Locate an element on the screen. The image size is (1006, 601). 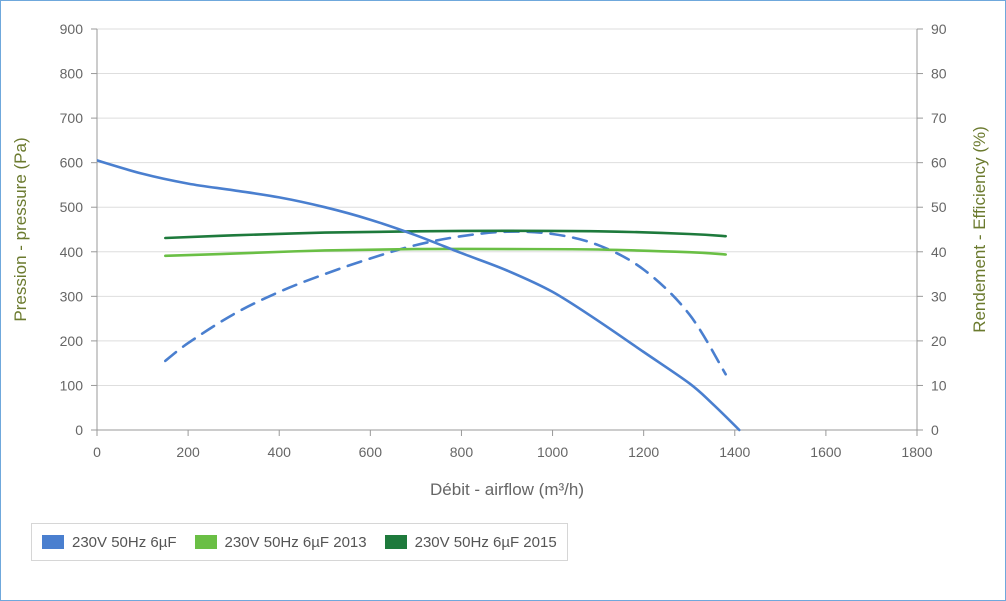
y-left-tick-label: 100 is located at coordinates (72, 385).